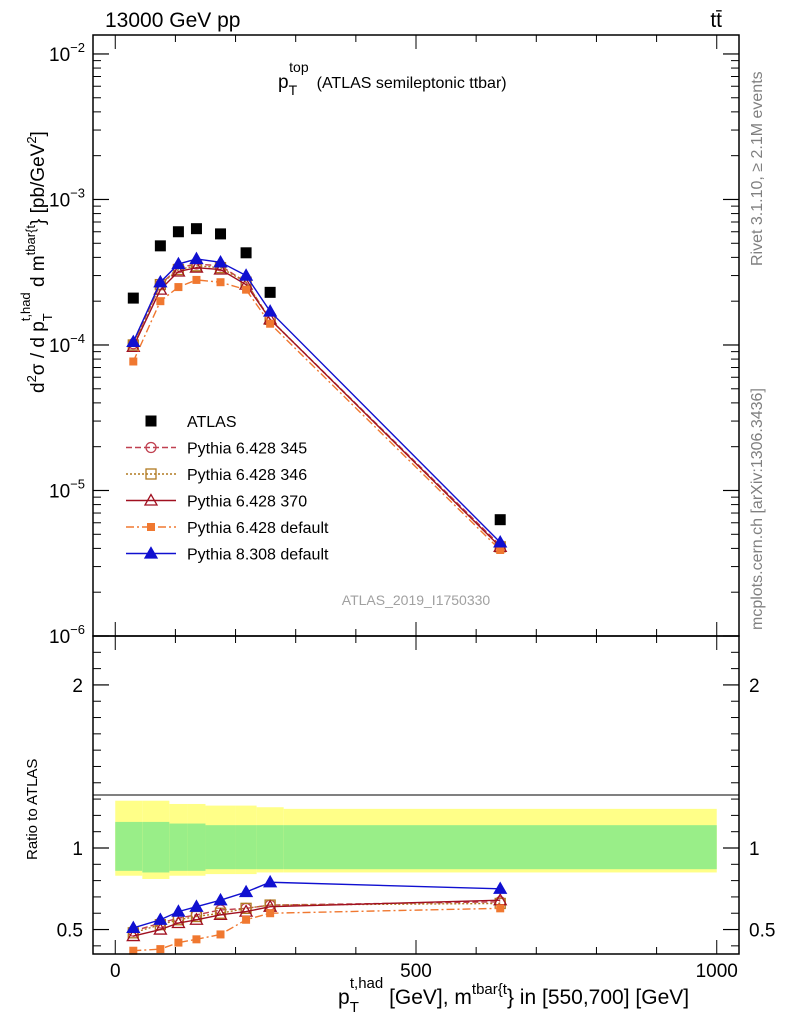  What do you see at coordinates (258, 528) in the screenshot?
I see `legend-label: Pythia 6.428 default` at bounding box center [258, 528].